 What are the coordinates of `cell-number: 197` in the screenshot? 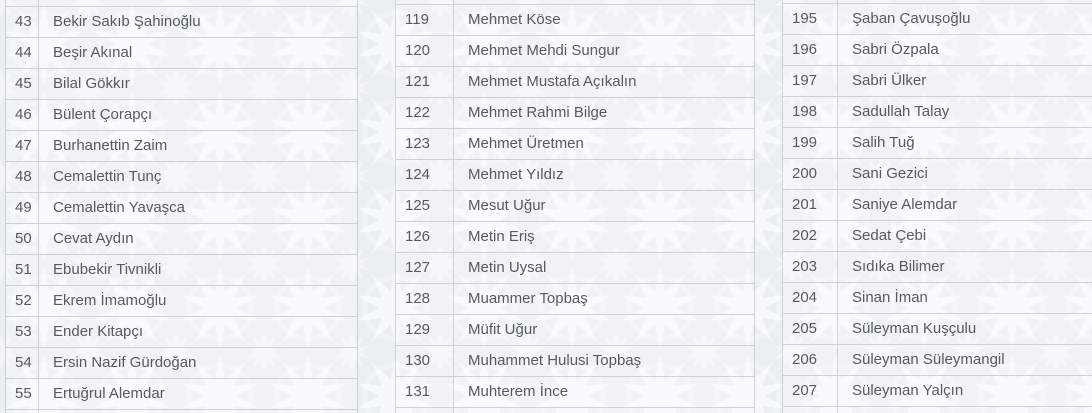 It's located at (810, 81).